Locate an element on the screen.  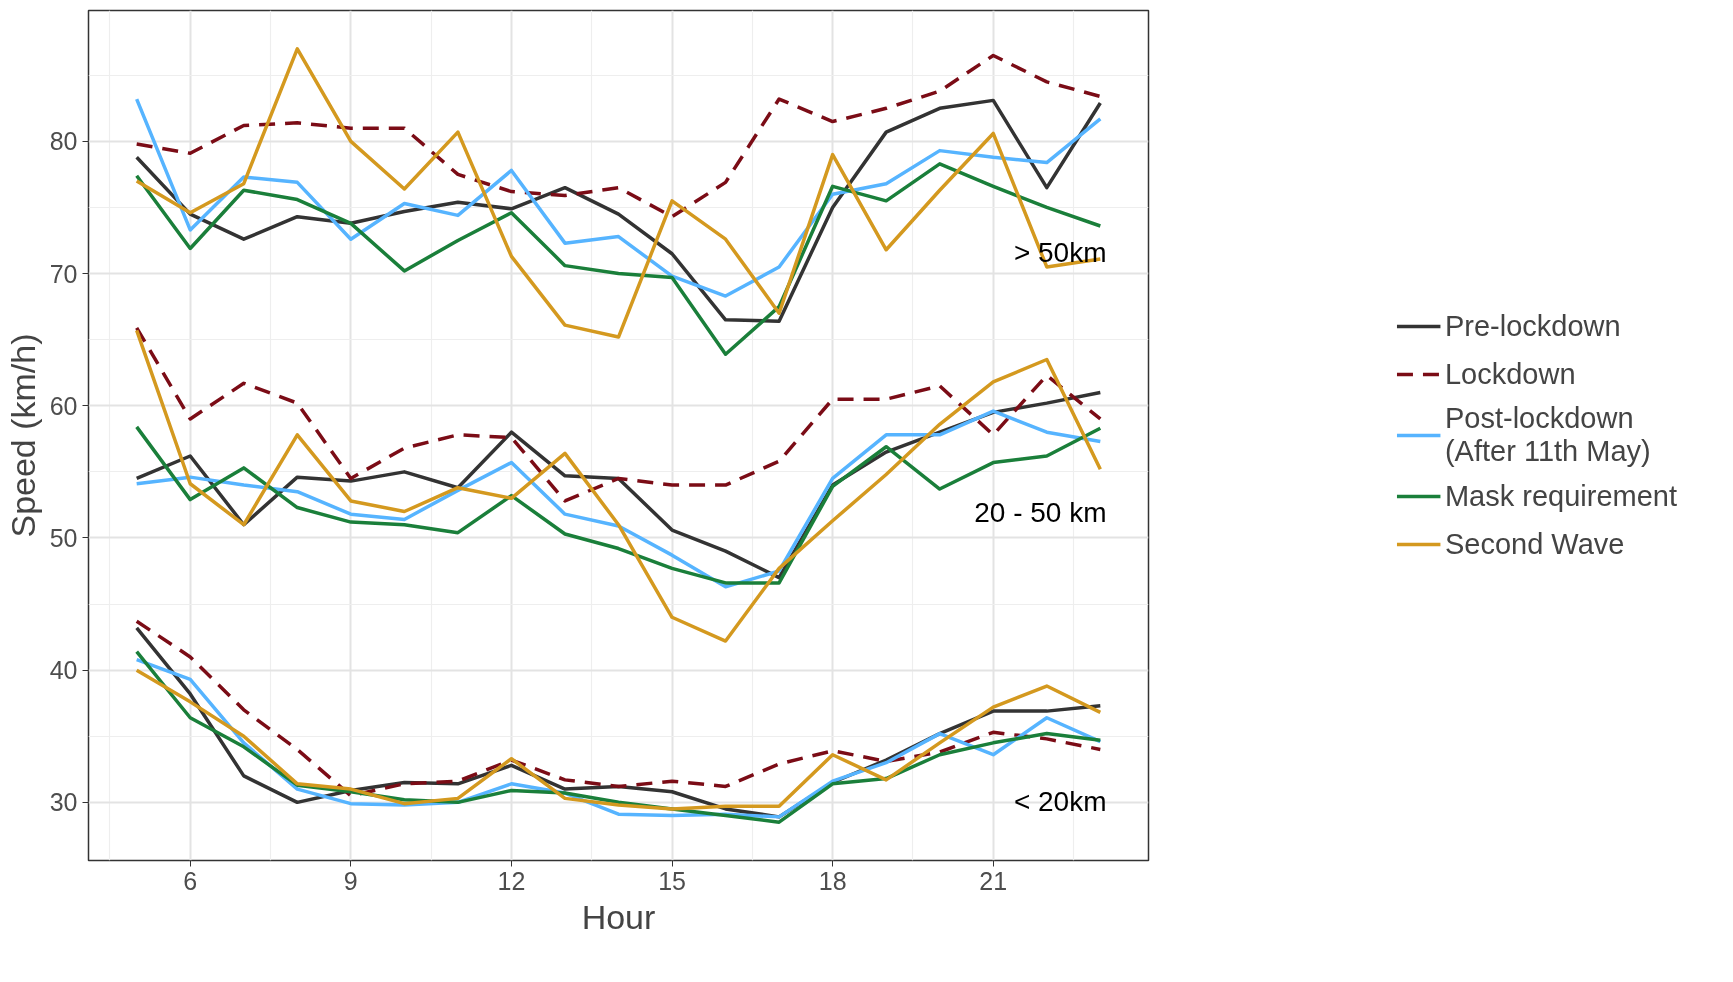
x-tick-label: 9 is located at coordinates (350, 880).